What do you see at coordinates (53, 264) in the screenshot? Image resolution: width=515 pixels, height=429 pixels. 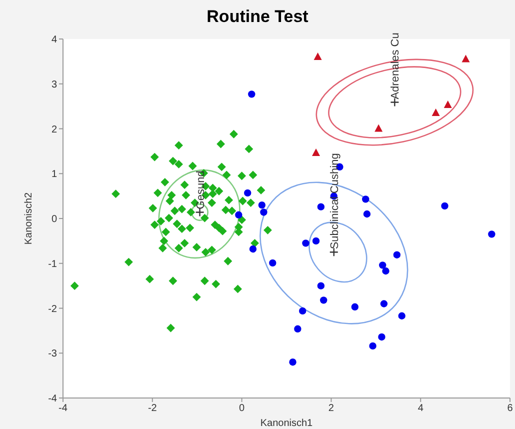 I see `y-tick-label: -1` at bounding box center [53, 264].